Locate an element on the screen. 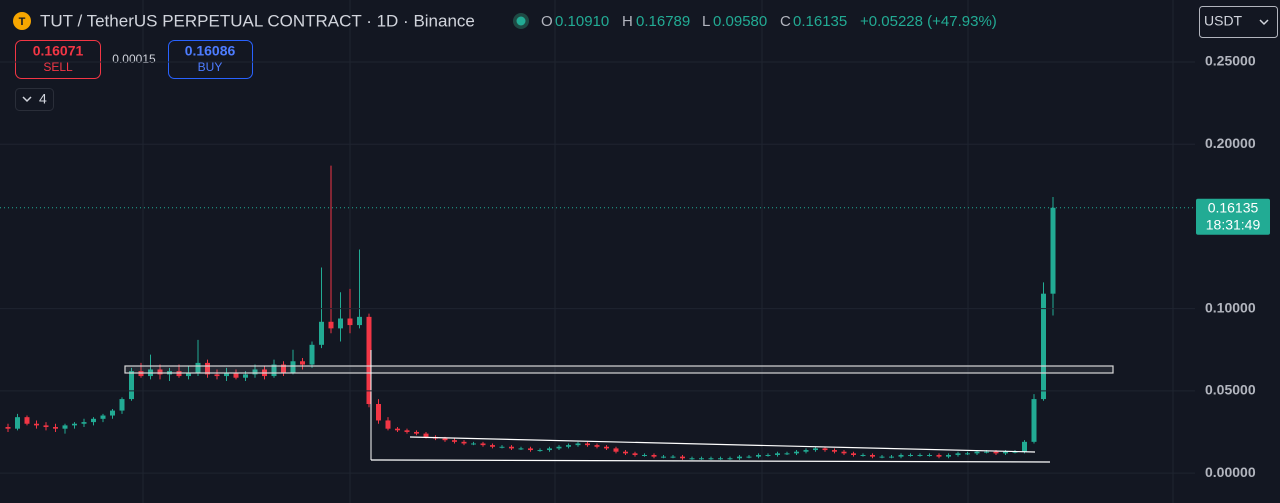  status-dot is located at coordinates (521, 21).